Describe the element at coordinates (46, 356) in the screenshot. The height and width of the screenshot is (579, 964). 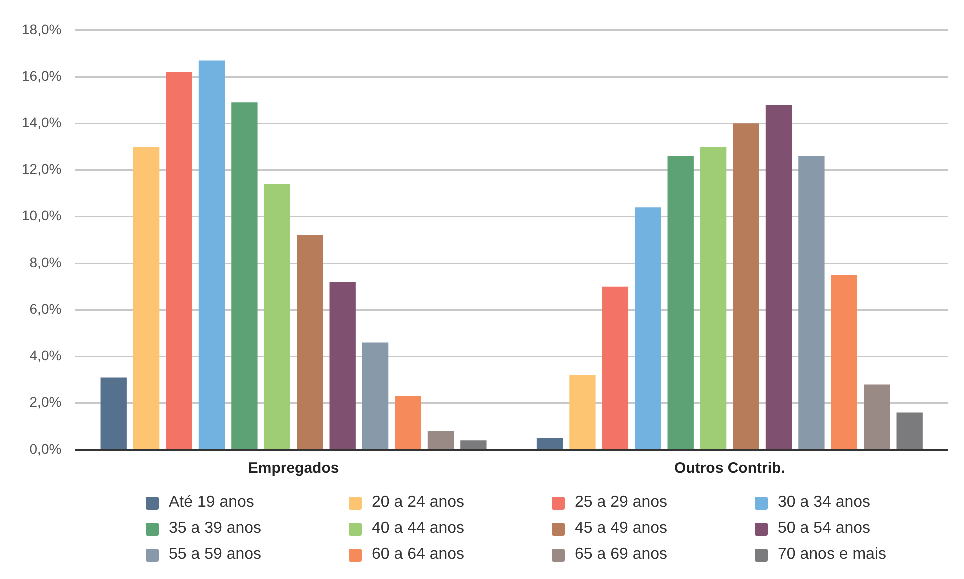
I see `y-tick-label: 4,0%` at that location.